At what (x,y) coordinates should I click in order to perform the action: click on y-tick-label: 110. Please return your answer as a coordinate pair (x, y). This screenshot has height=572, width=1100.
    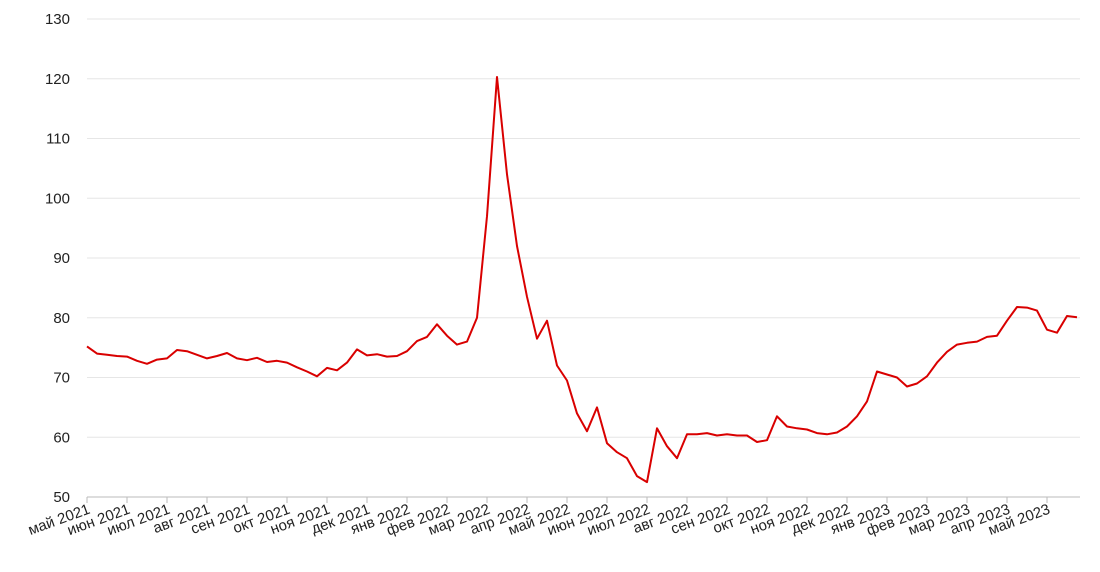
    Looking at the image, I should click on (58, 139).